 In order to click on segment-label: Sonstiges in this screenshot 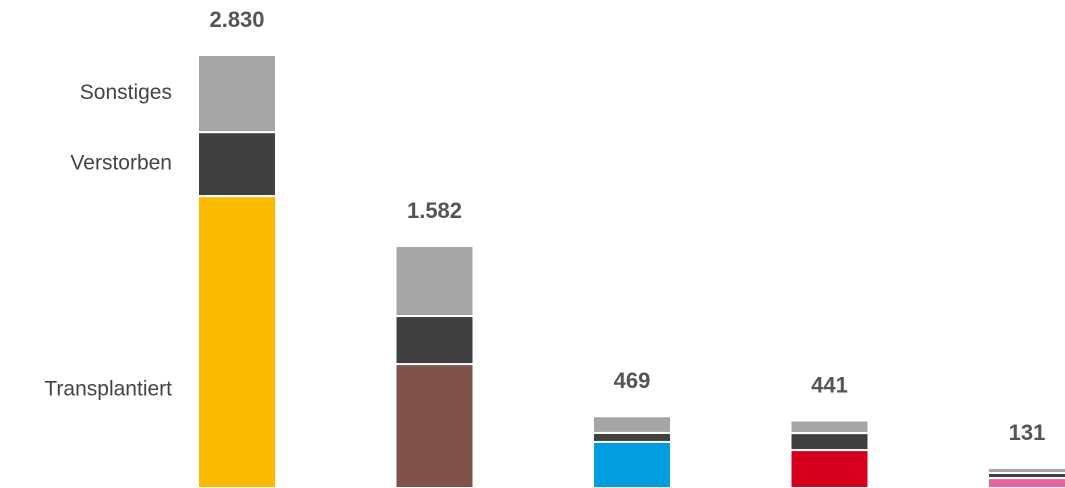, I will do `click(126, 92)`.